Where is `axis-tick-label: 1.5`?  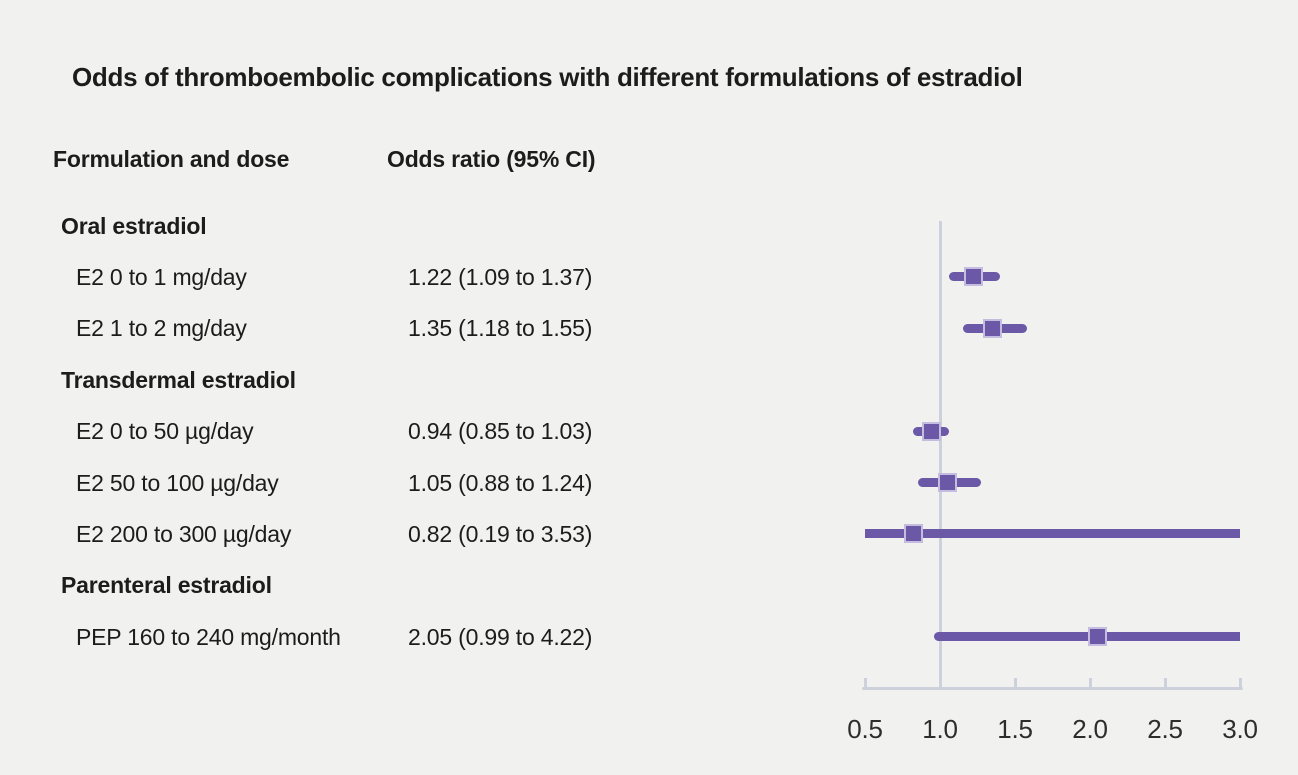 axis-tick-label: 1.5 is located at coordinates (1015, 729).